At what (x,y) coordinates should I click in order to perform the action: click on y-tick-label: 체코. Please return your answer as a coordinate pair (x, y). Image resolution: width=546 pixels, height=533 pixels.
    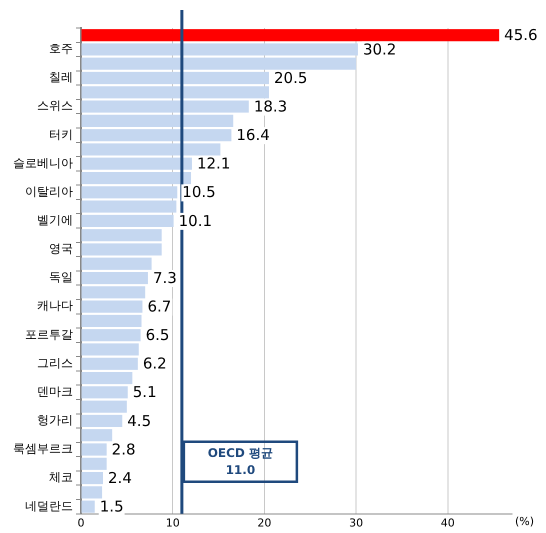
    Looking at the image, I should click on (61, 477).